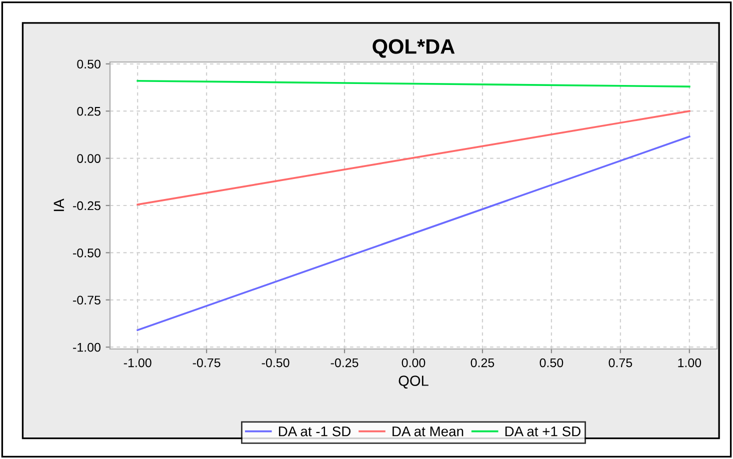  Describe the element at coordinates (344, 363) in the screenshot. I see `x-tick-label: -0.25` at that location.